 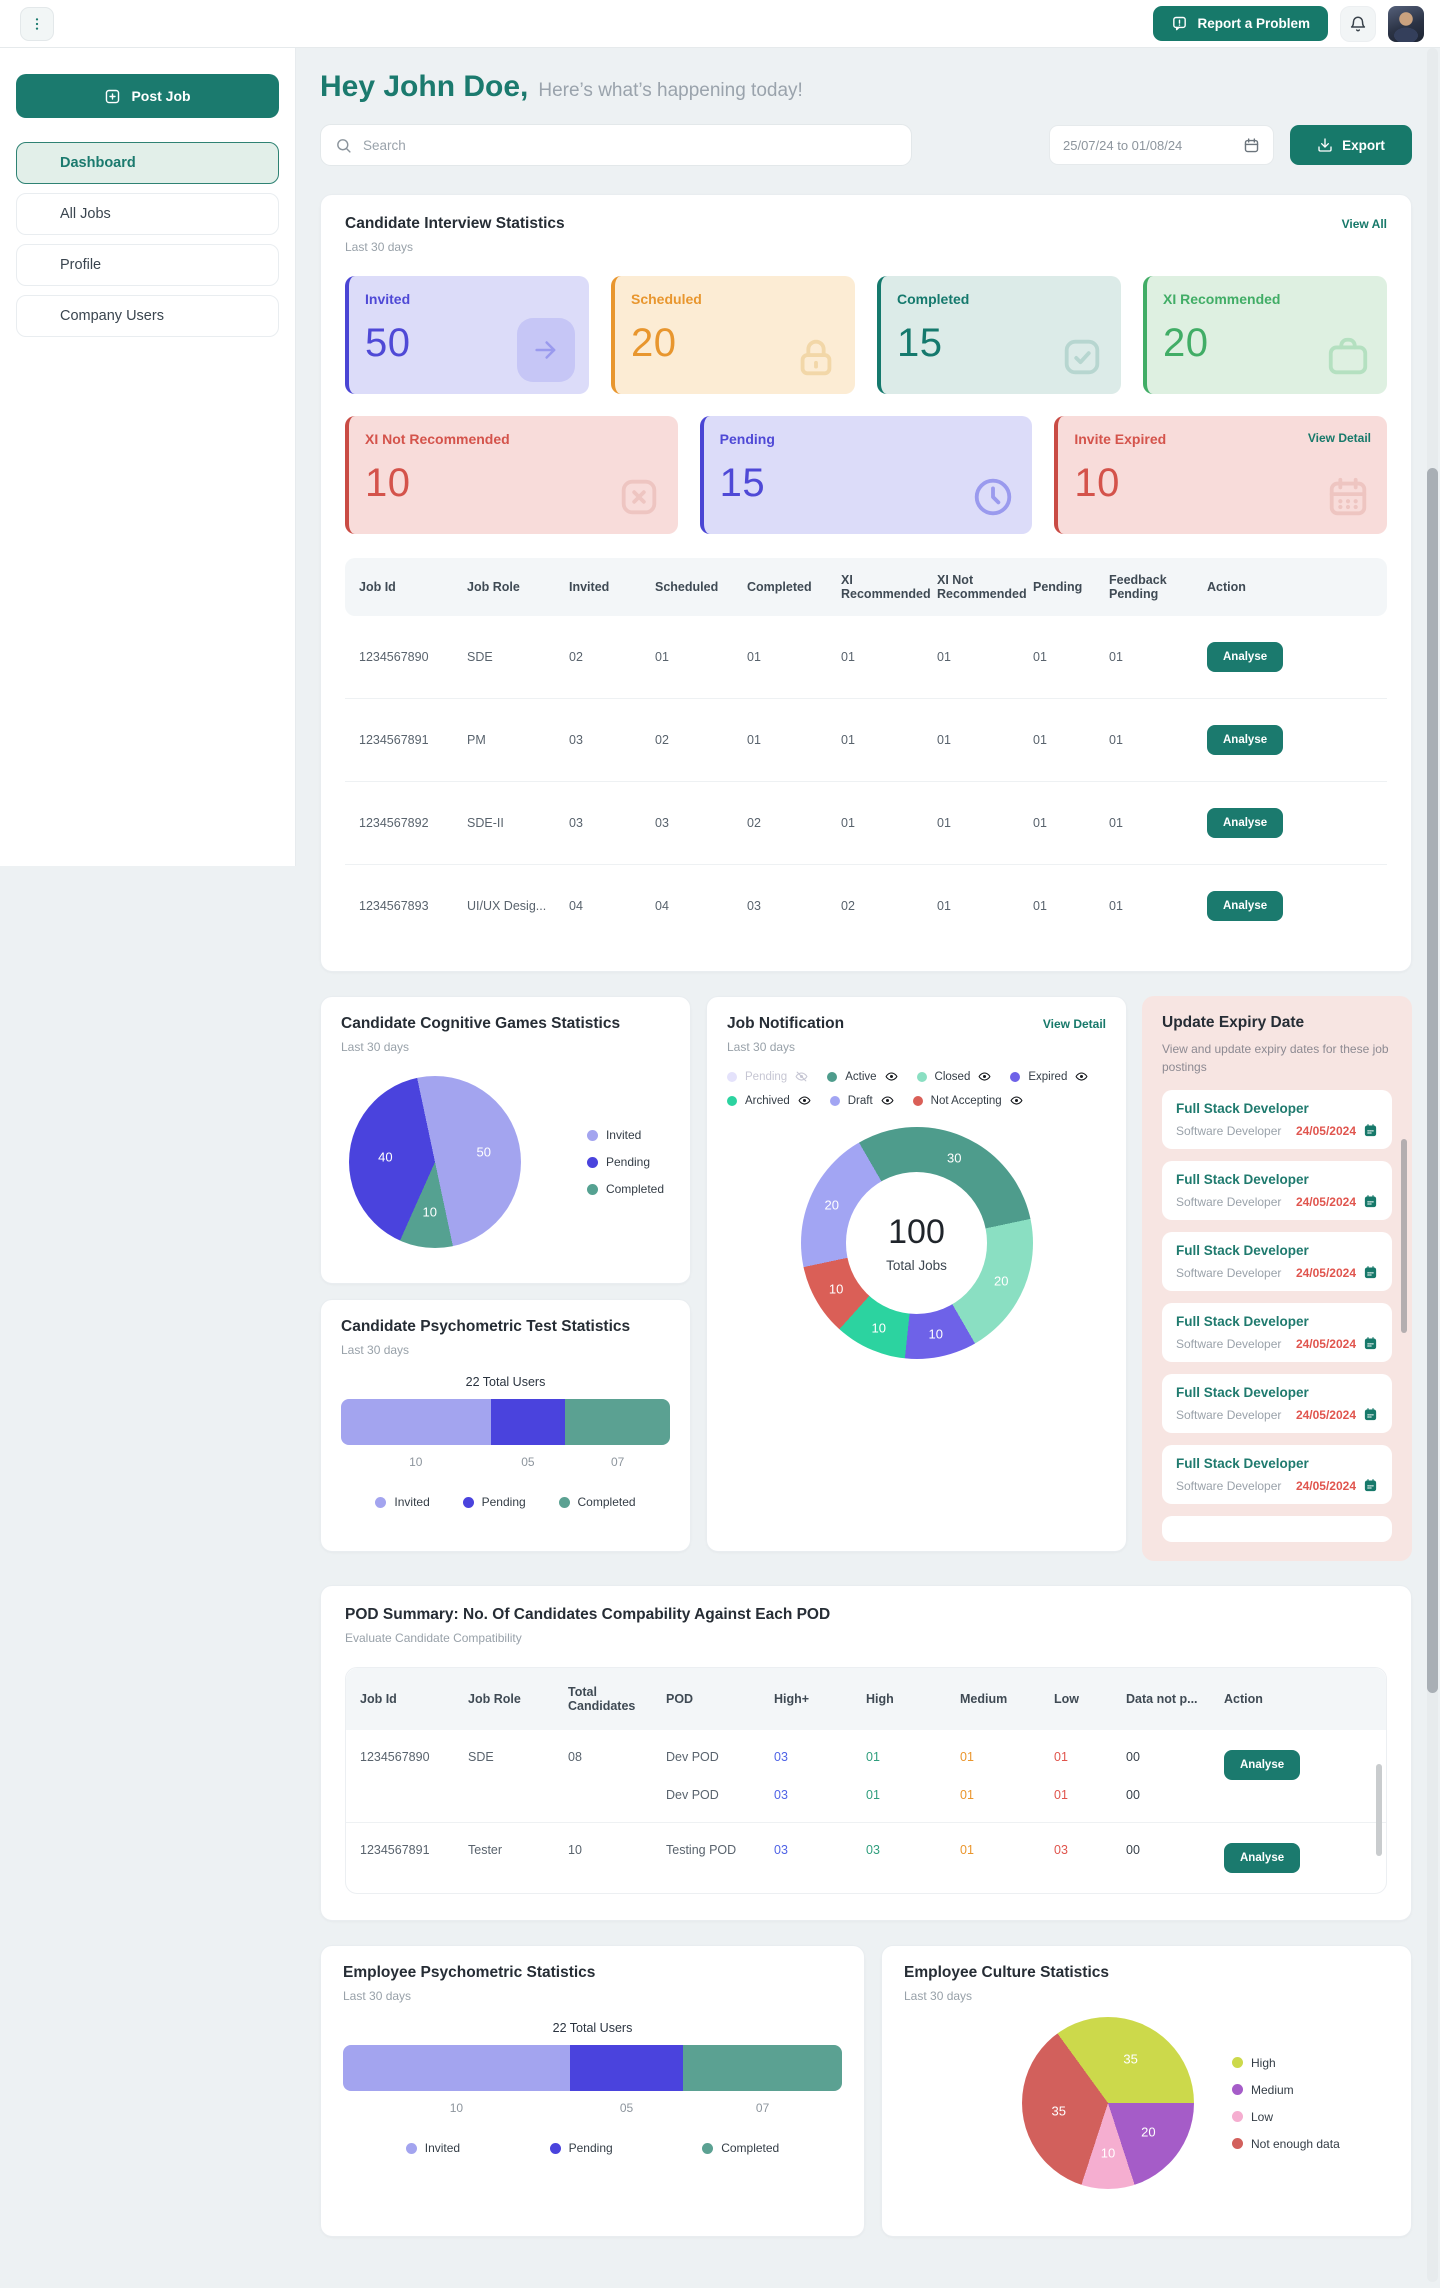 I want to click on clock-icon, so click(x=993, y=497).